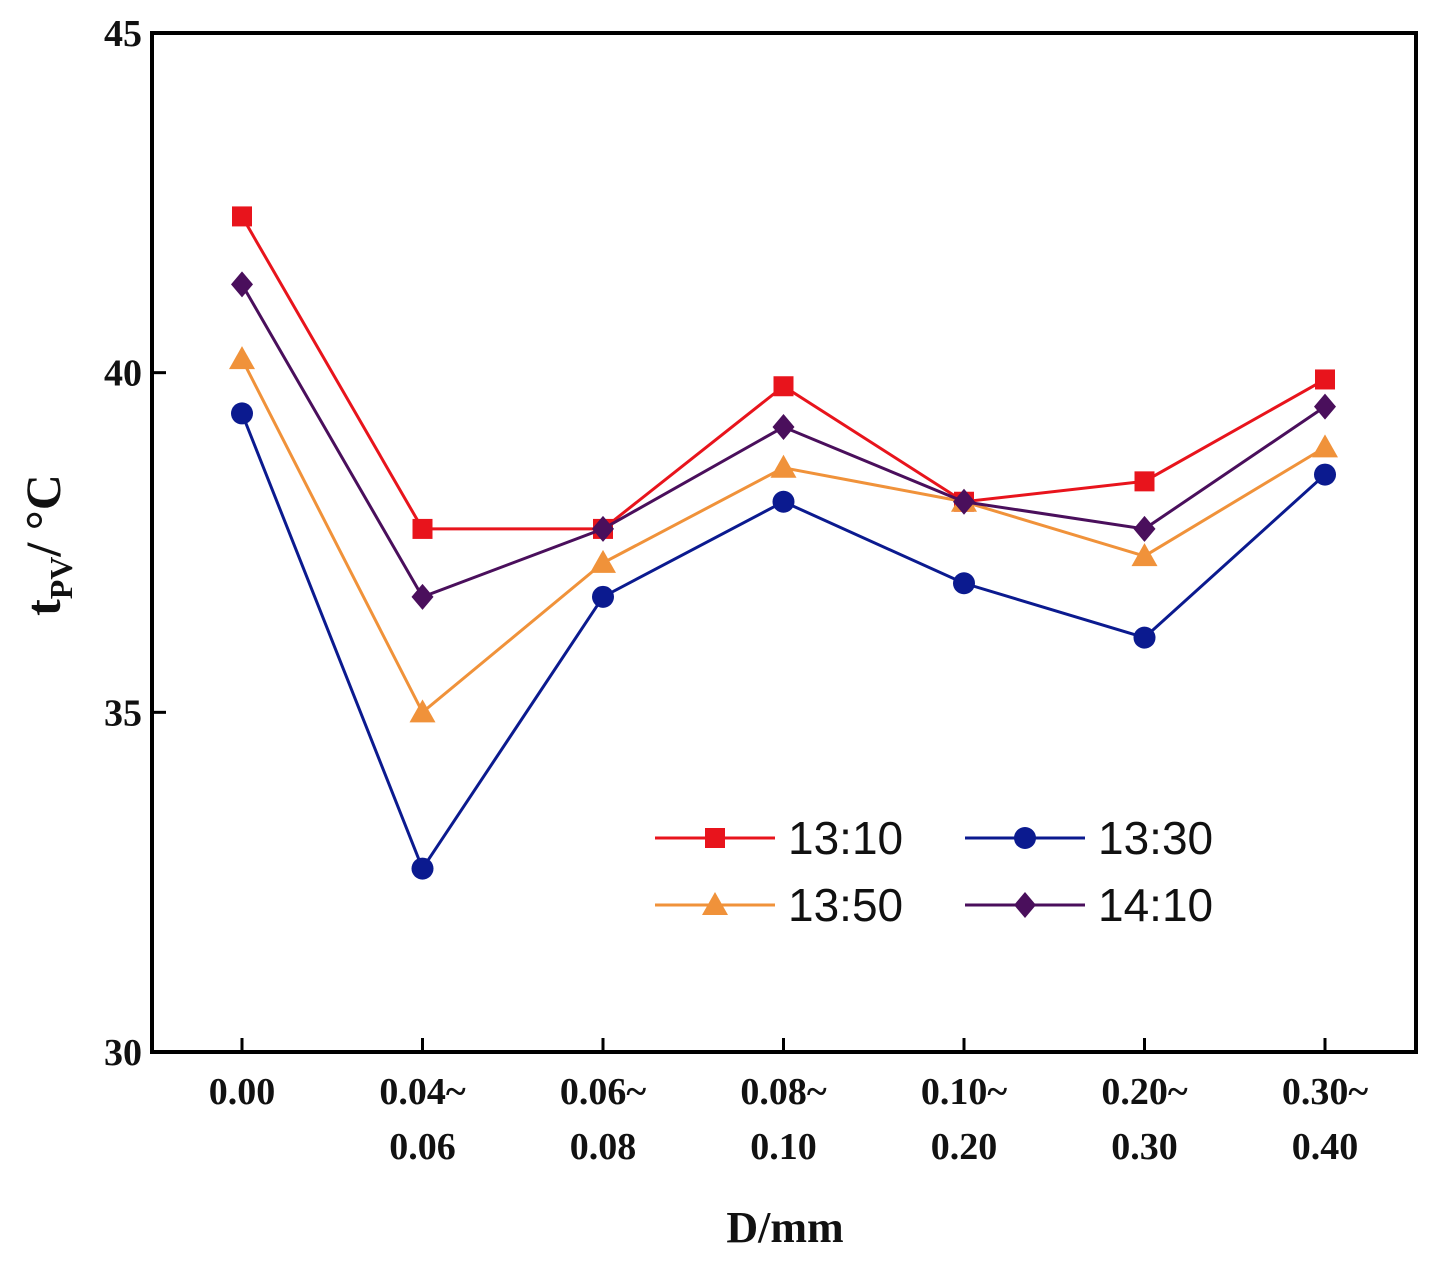 Image resolution: width=1437 pixels, height=1272 pixels. I want to click on y-tick-label: 40, so click(123, 374).